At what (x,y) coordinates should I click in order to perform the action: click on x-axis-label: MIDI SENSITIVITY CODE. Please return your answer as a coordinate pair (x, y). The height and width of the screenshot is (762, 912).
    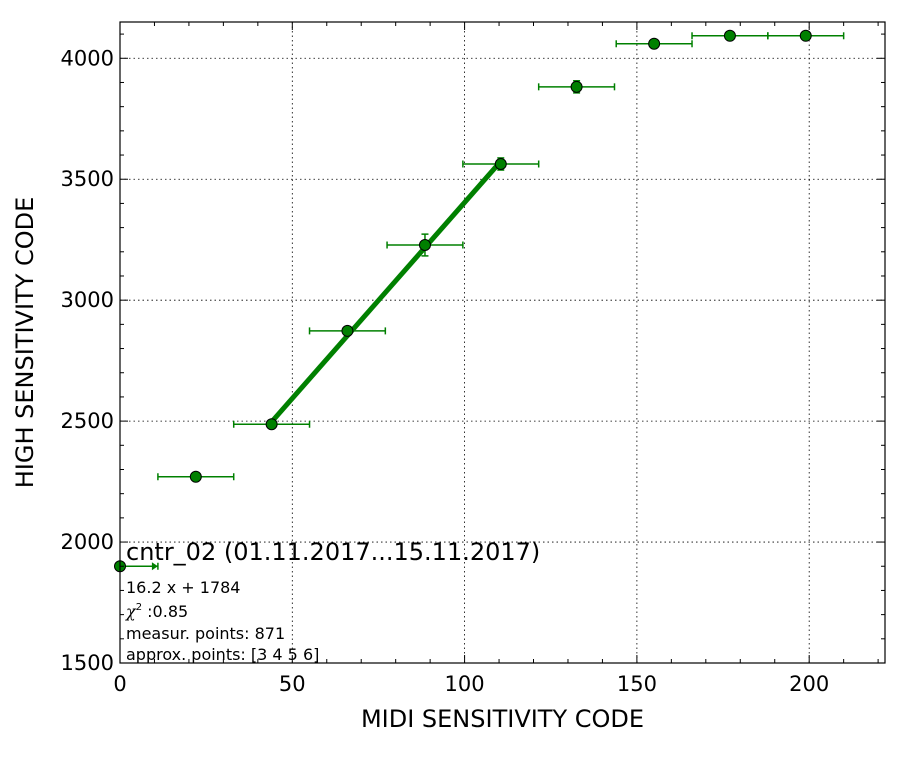
    Looking at the image, I should click on (502, 719).